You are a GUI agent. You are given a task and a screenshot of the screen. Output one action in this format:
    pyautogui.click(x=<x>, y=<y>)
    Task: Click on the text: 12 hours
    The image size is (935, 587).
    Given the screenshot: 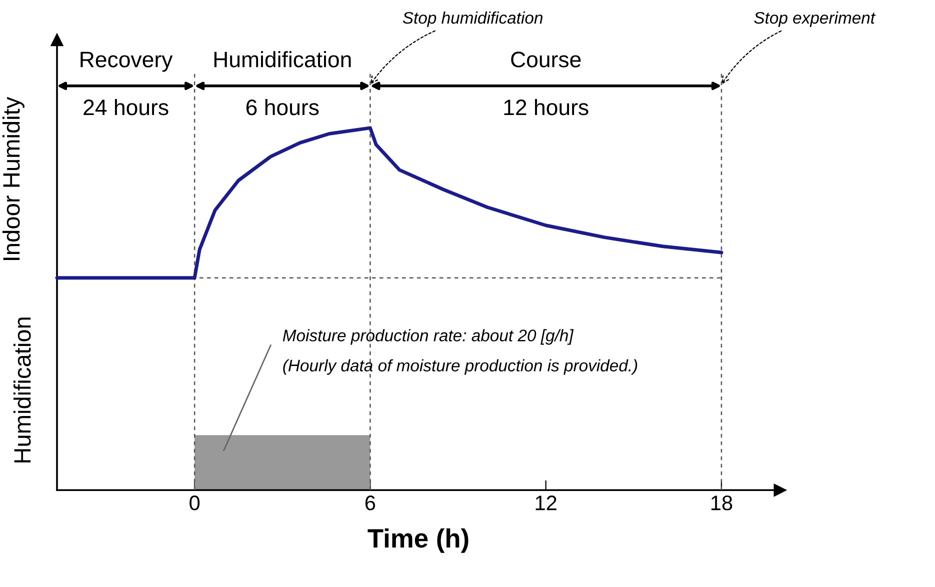 What is the action you would take?
    pyautogui.click(x=546, y=107)
    